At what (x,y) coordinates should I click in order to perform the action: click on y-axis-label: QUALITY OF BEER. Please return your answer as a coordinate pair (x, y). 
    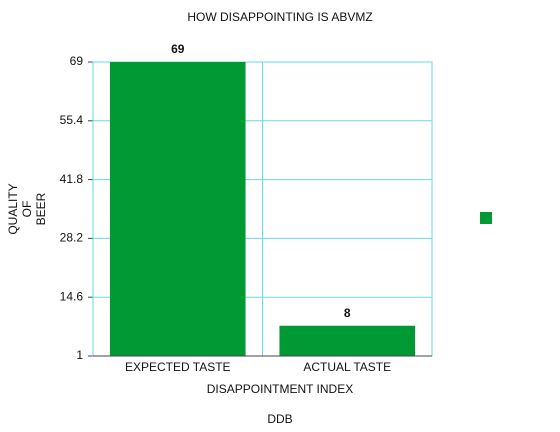
    Looking at the image, I should click on (27, 208).